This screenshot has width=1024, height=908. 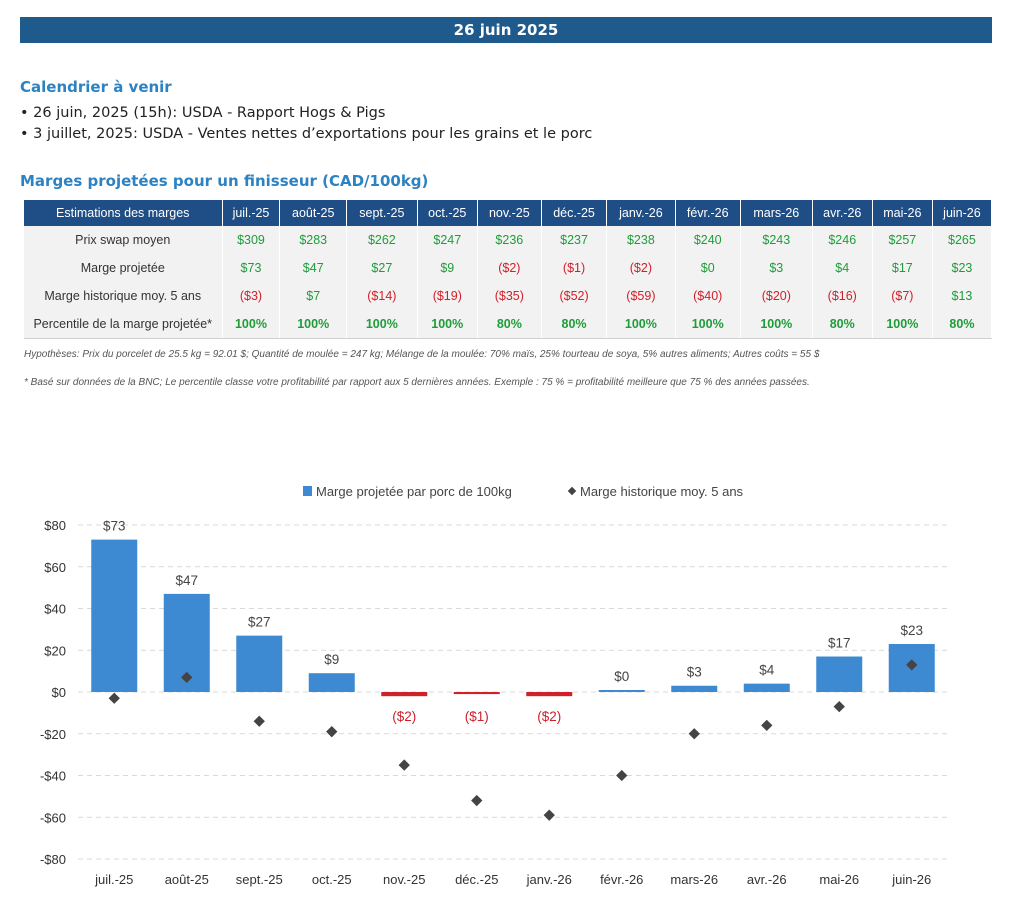 What do you see at coordinates (842, 268) in the screenshot?
I see `table-cell: $4` at bounding box center [842, 268].